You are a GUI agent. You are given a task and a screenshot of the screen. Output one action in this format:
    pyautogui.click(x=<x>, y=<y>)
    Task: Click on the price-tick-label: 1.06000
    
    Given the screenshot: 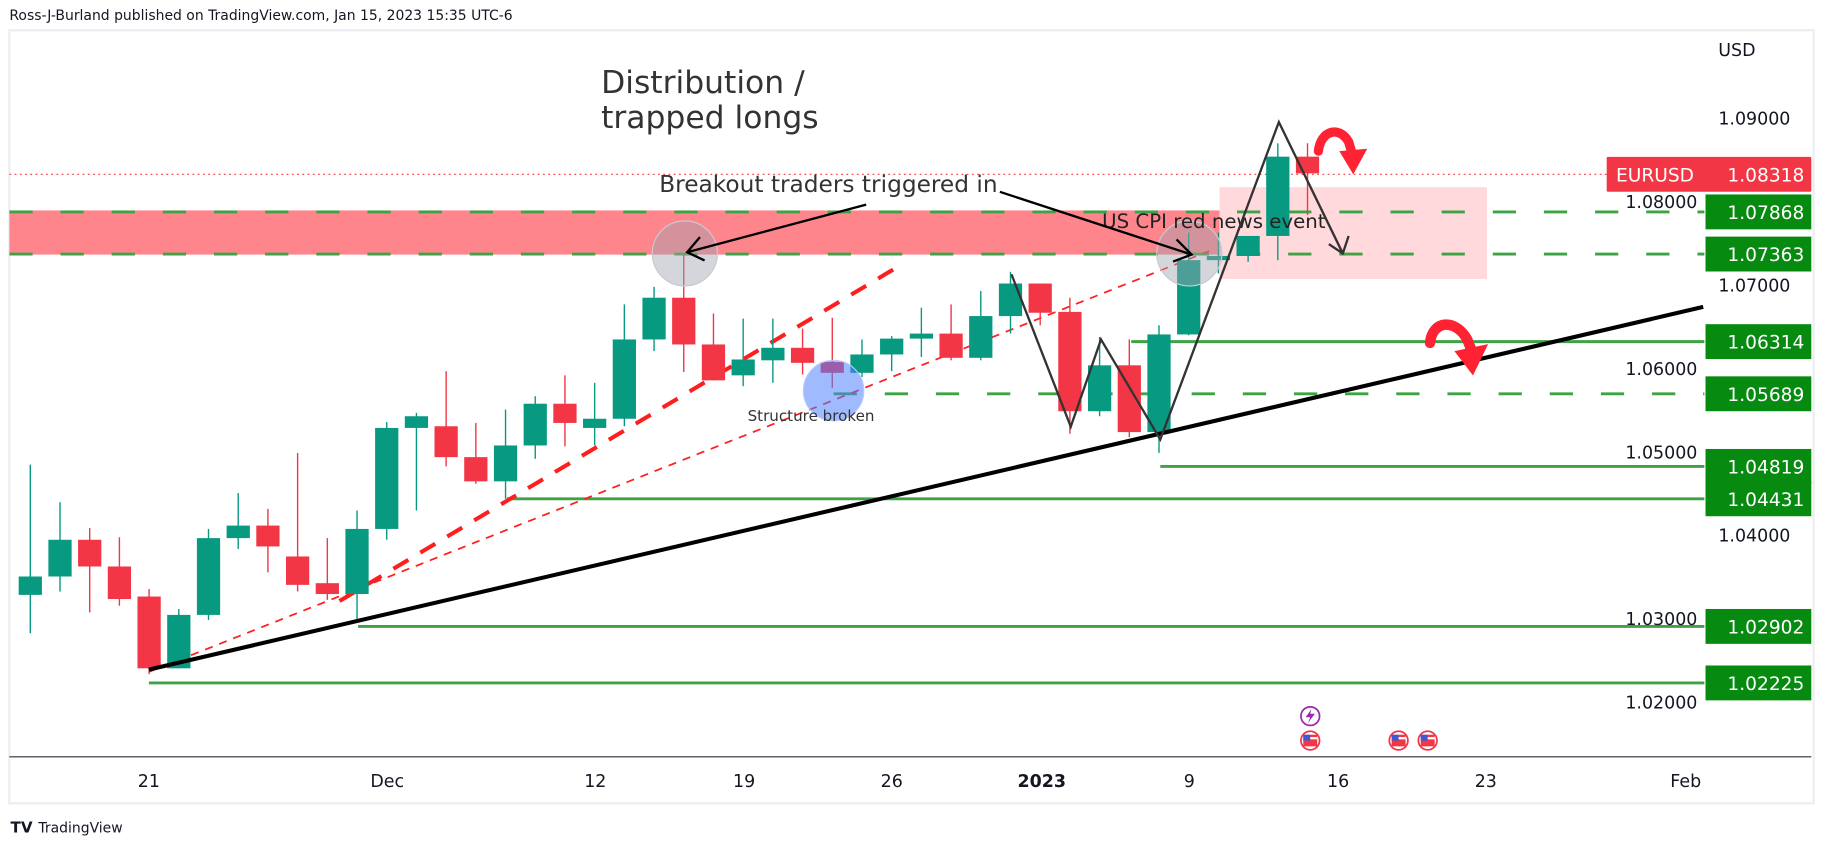 What is the action you would take?
    pyautogui.click(x=1661, y=370)
    